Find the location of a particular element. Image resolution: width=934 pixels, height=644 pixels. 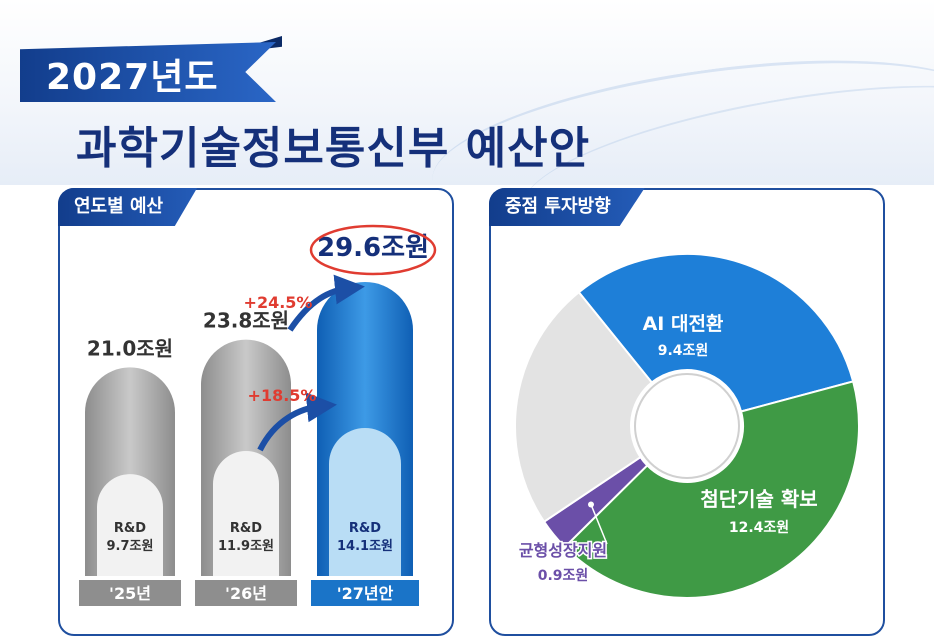

total-value-label: 23.8조원 is located at coordinates (246, 321).